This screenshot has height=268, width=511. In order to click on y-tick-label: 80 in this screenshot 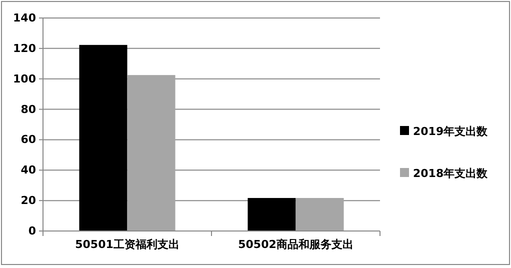, I will do `click(28, 109)`.